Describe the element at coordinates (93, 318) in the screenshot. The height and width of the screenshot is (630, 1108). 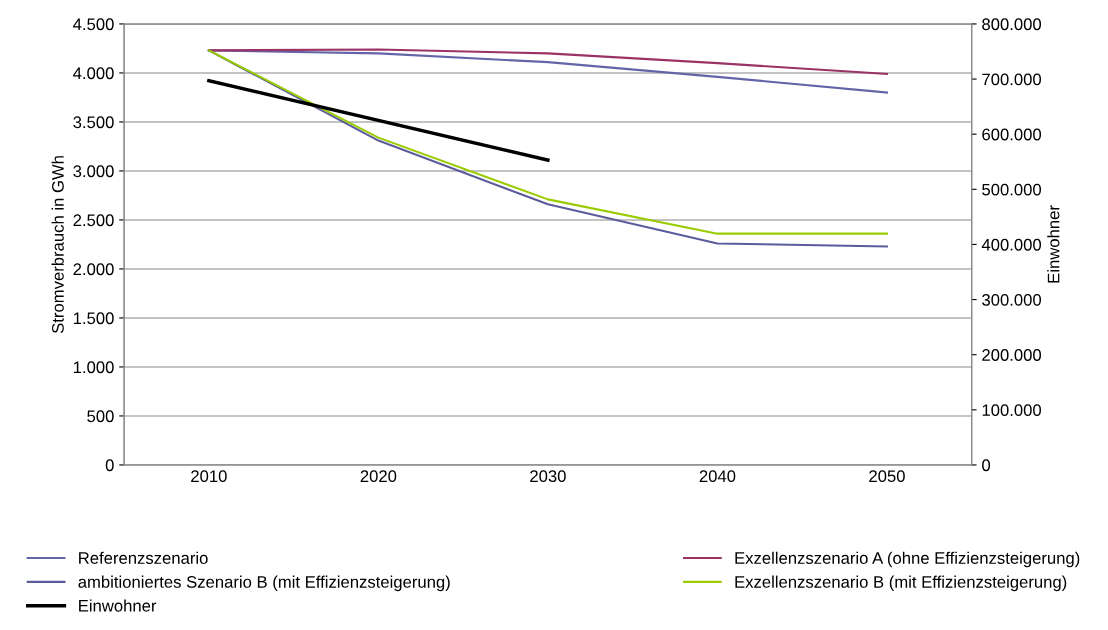
I see `y-tick-label: 1.500` at that location.